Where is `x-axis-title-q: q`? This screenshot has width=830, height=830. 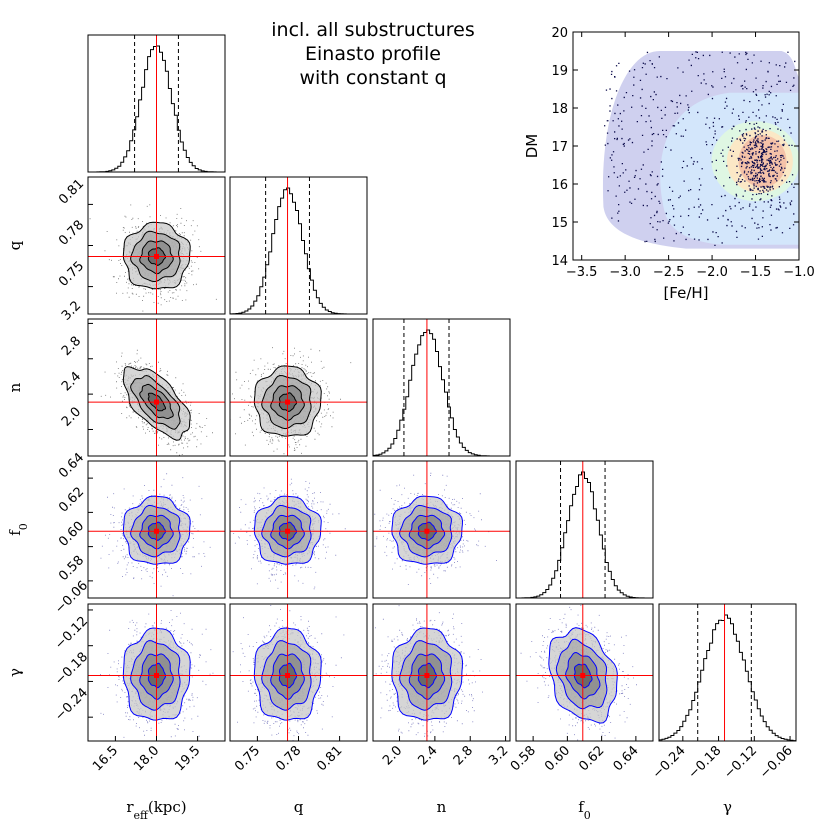
x-axis-title-q: q is located at coordinates (299, 807).